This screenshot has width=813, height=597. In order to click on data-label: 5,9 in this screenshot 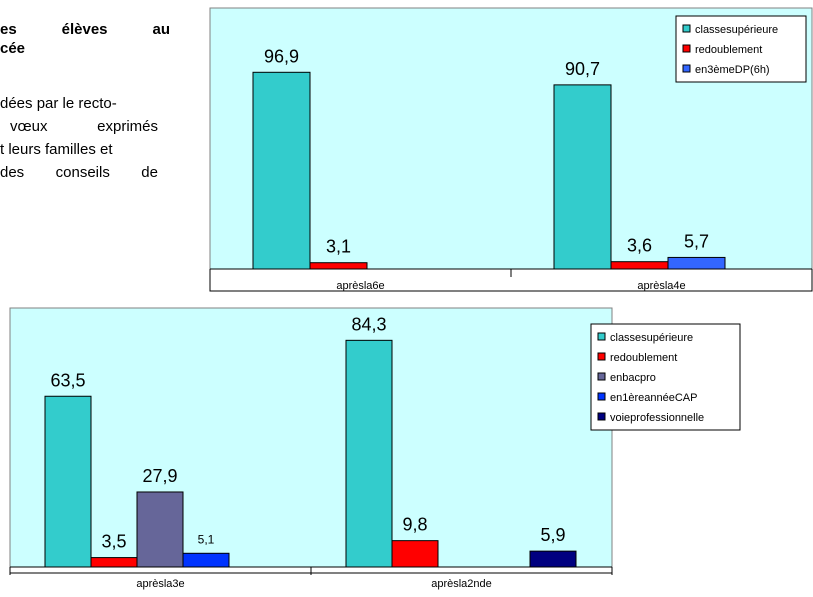, I will do `click(552, 535)`.